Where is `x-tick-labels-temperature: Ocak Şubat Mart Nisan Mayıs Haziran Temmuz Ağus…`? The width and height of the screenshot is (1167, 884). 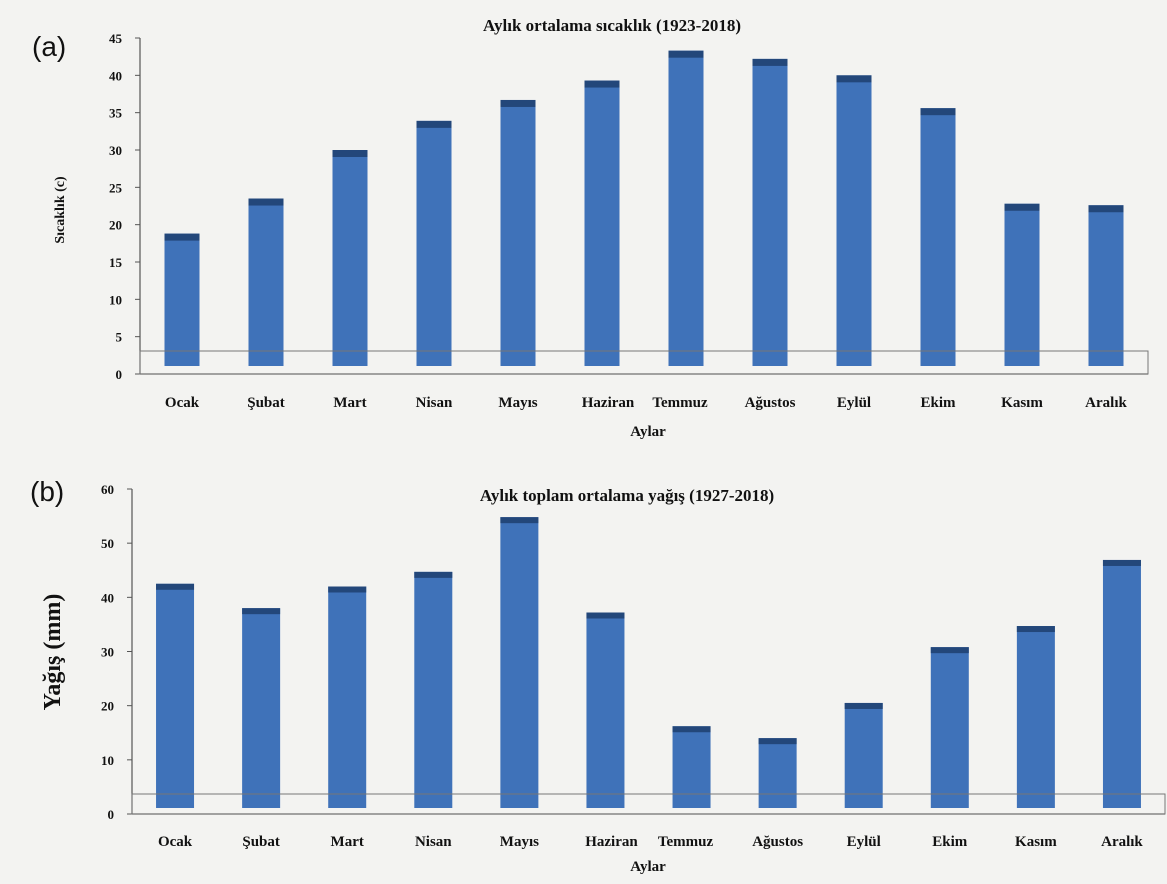 x-tick-labels-temperature: Ocak Şubat Mart Nisan Mayıs Haziran Temmuz Ağus… is located at coordinates (646, 403).